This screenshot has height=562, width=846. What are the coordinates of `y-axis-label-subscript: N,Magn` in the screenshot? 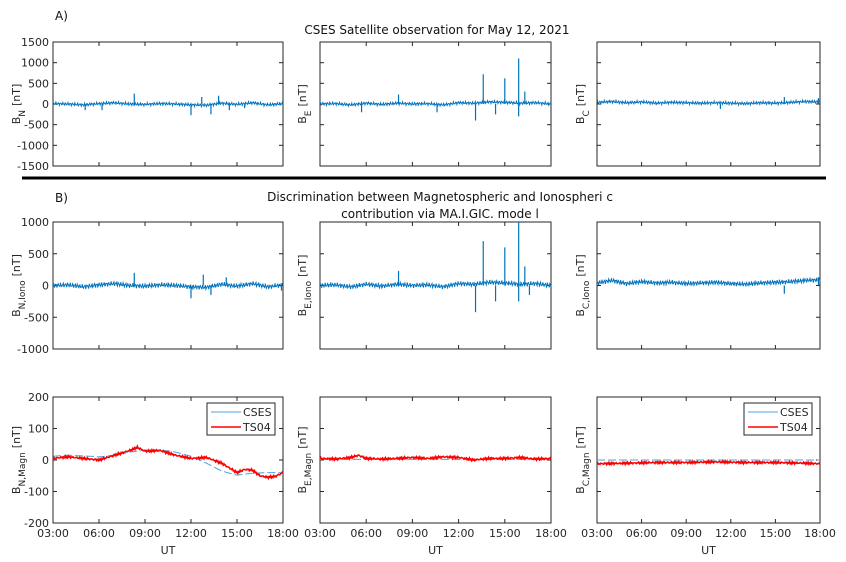 It's located at (23, 469).